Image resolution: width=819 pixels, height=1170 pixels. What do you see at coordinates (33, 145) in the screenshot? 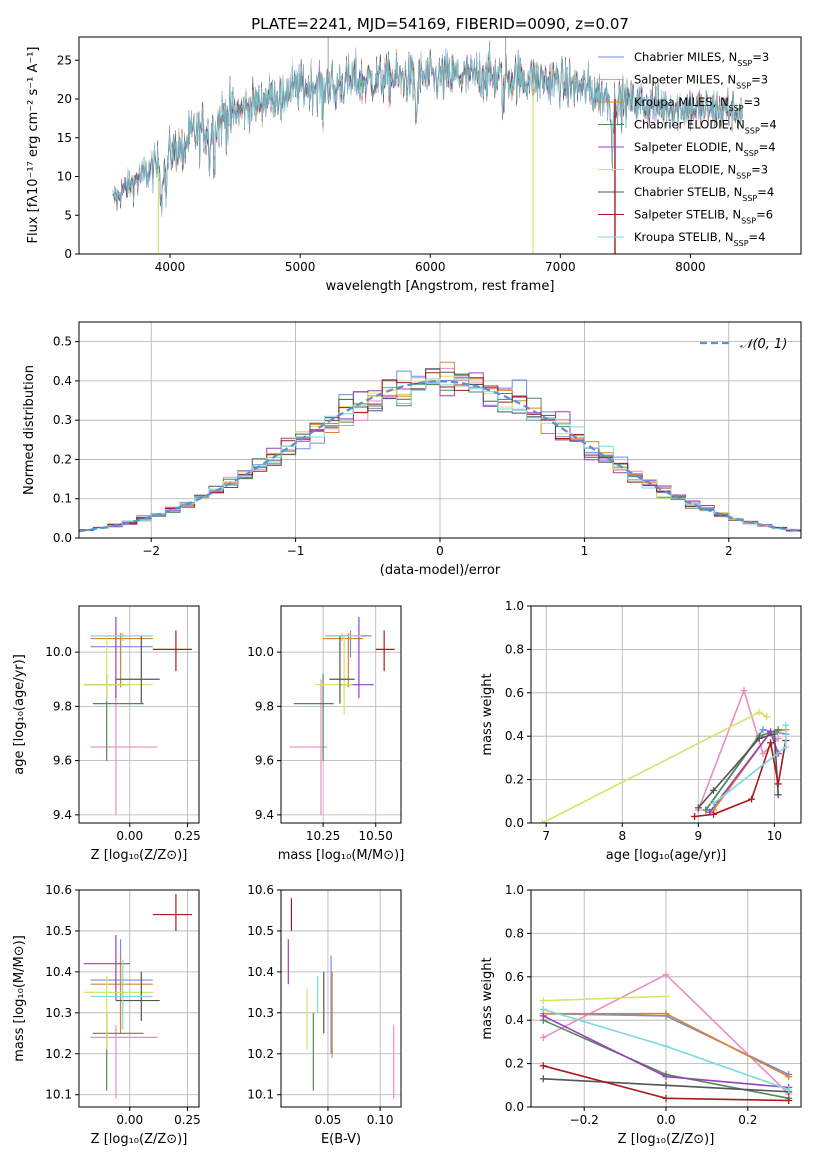
I see `y-axis-label: Flux [fλ10⁻¹⁷ erg cm⁻² s⁻¹ A⁻¹]` at bounding box center [33, 145].